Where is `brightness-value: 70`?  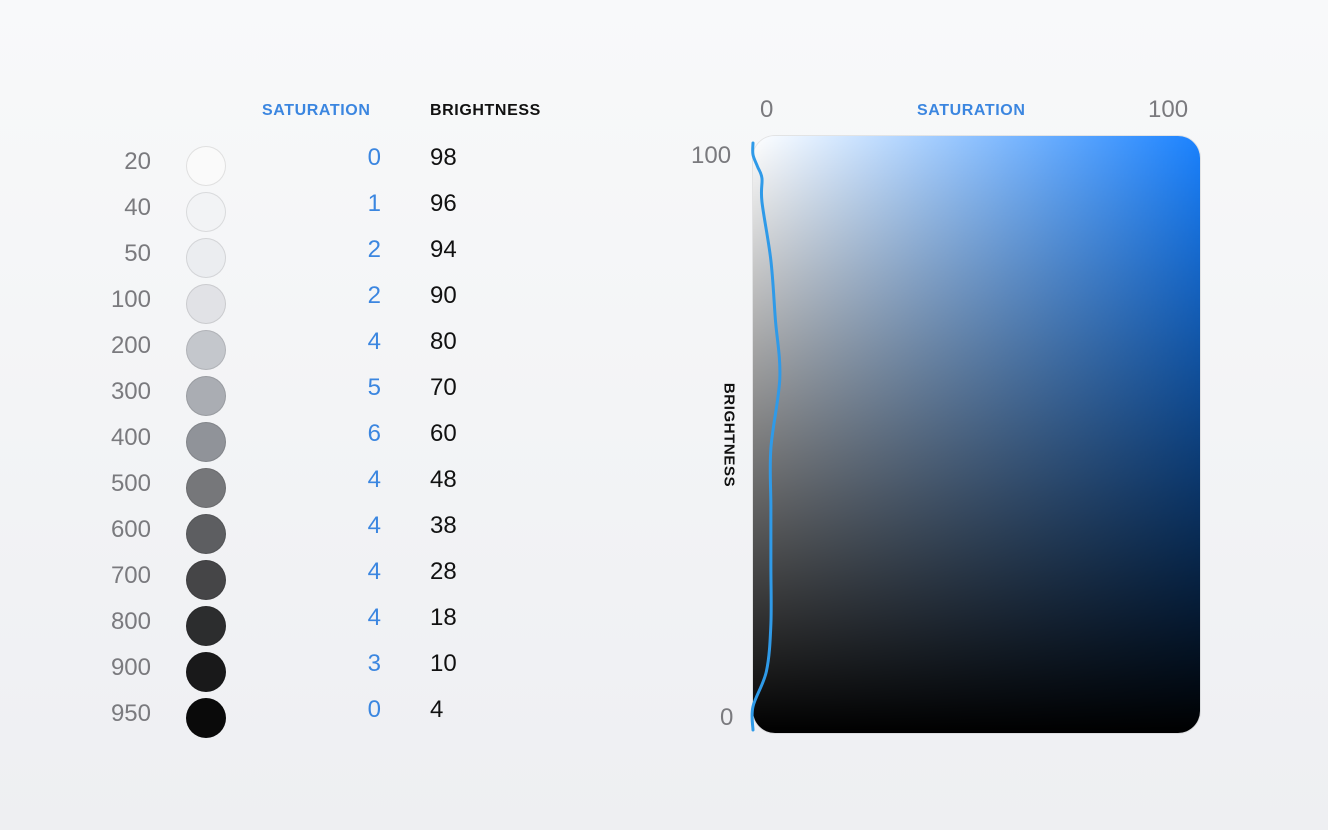 brightness-value: 70 is located at coordinates (443, 387).